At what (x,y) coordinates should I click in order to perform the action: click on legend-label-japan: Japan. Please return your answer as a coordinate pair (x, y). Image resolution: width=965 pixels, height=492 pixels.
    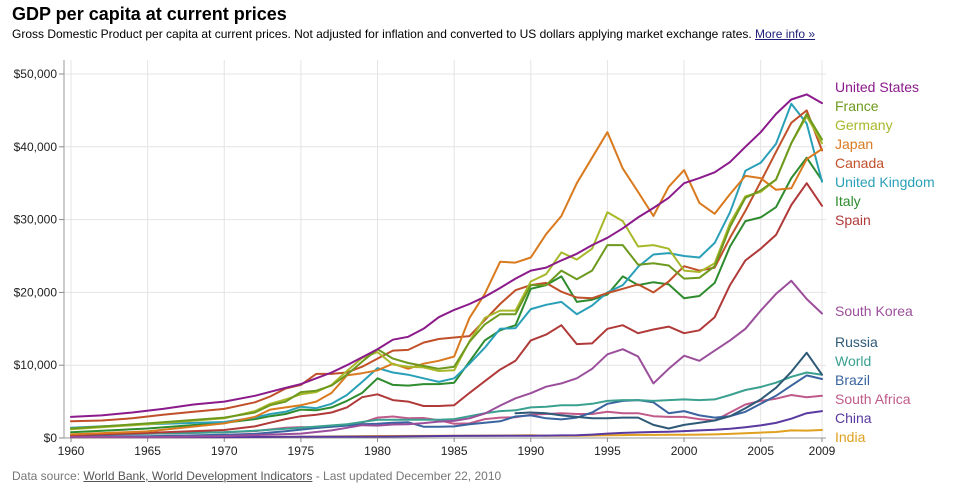
    Looking at the image, I should click on (854, 144).